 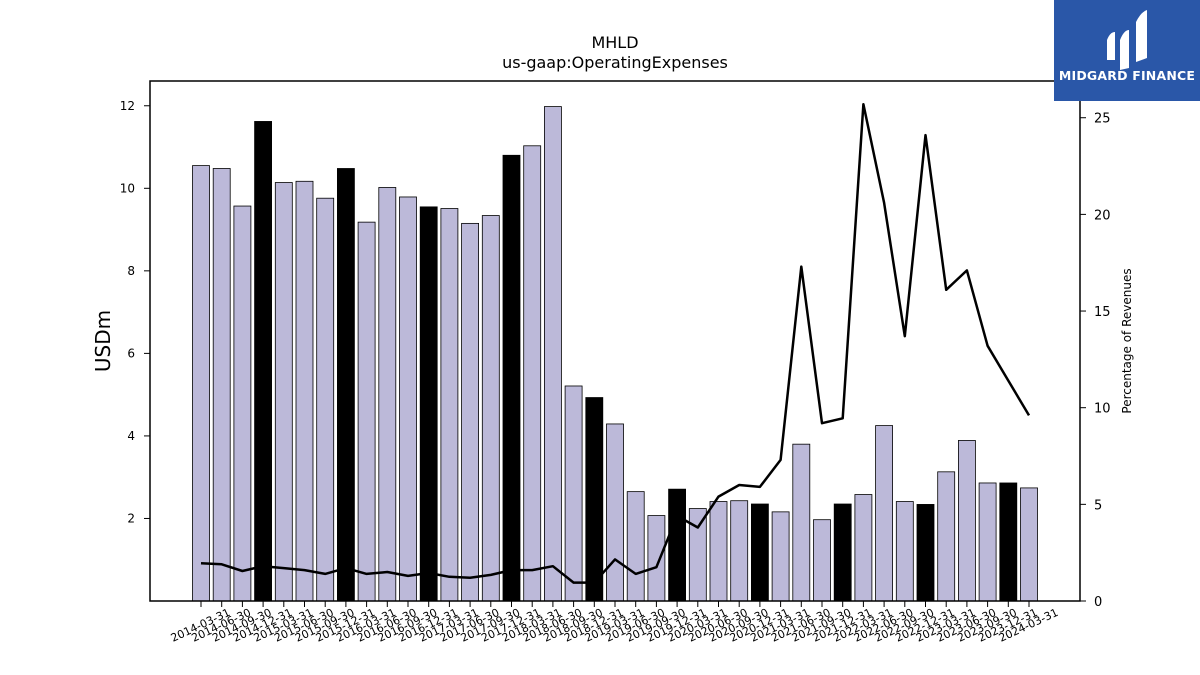 I want to click on logo-text: MIDGARD FINANCE, so click(x=1127, y=75).